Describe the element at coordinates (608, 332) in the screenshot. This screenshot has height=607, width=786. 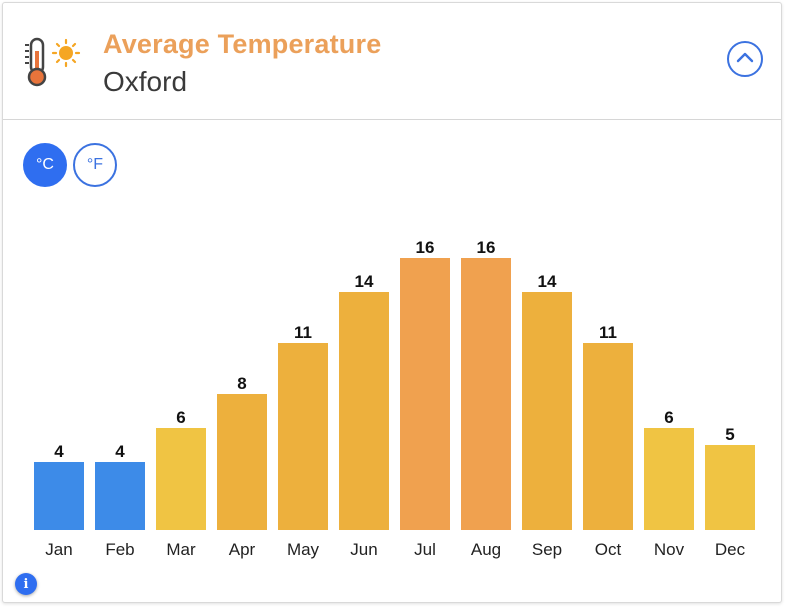
I see `data-label-oct: 11` at that location.